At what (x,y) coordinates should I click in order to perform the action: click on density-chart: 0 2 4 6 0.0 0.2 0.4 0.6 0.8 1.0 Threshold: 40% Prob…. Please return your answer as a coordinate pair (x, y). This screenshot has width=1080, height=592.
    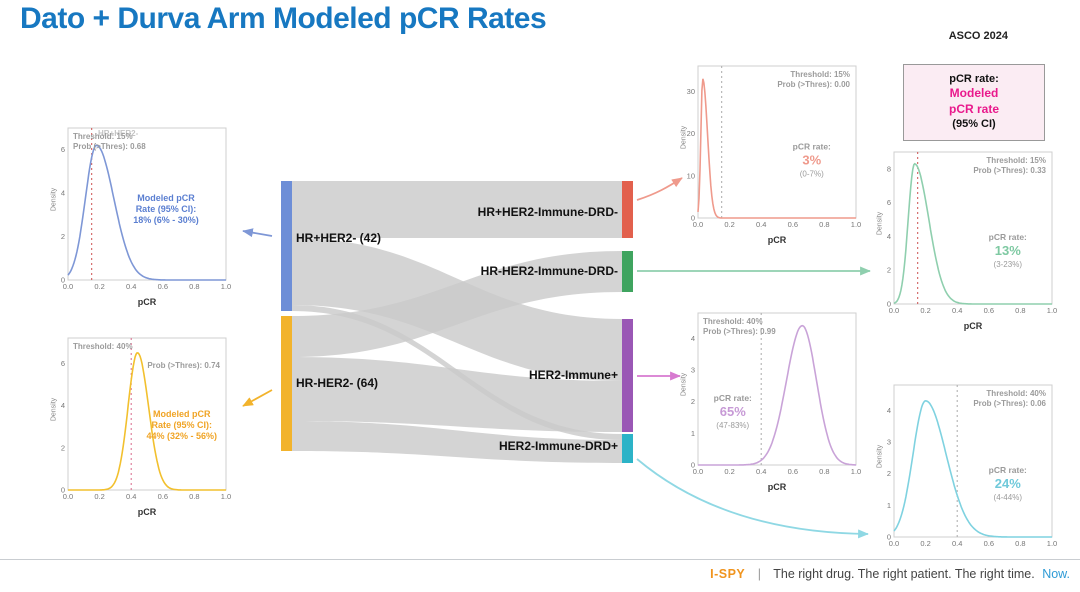
    Looking at the image, I should click on (146, 419).